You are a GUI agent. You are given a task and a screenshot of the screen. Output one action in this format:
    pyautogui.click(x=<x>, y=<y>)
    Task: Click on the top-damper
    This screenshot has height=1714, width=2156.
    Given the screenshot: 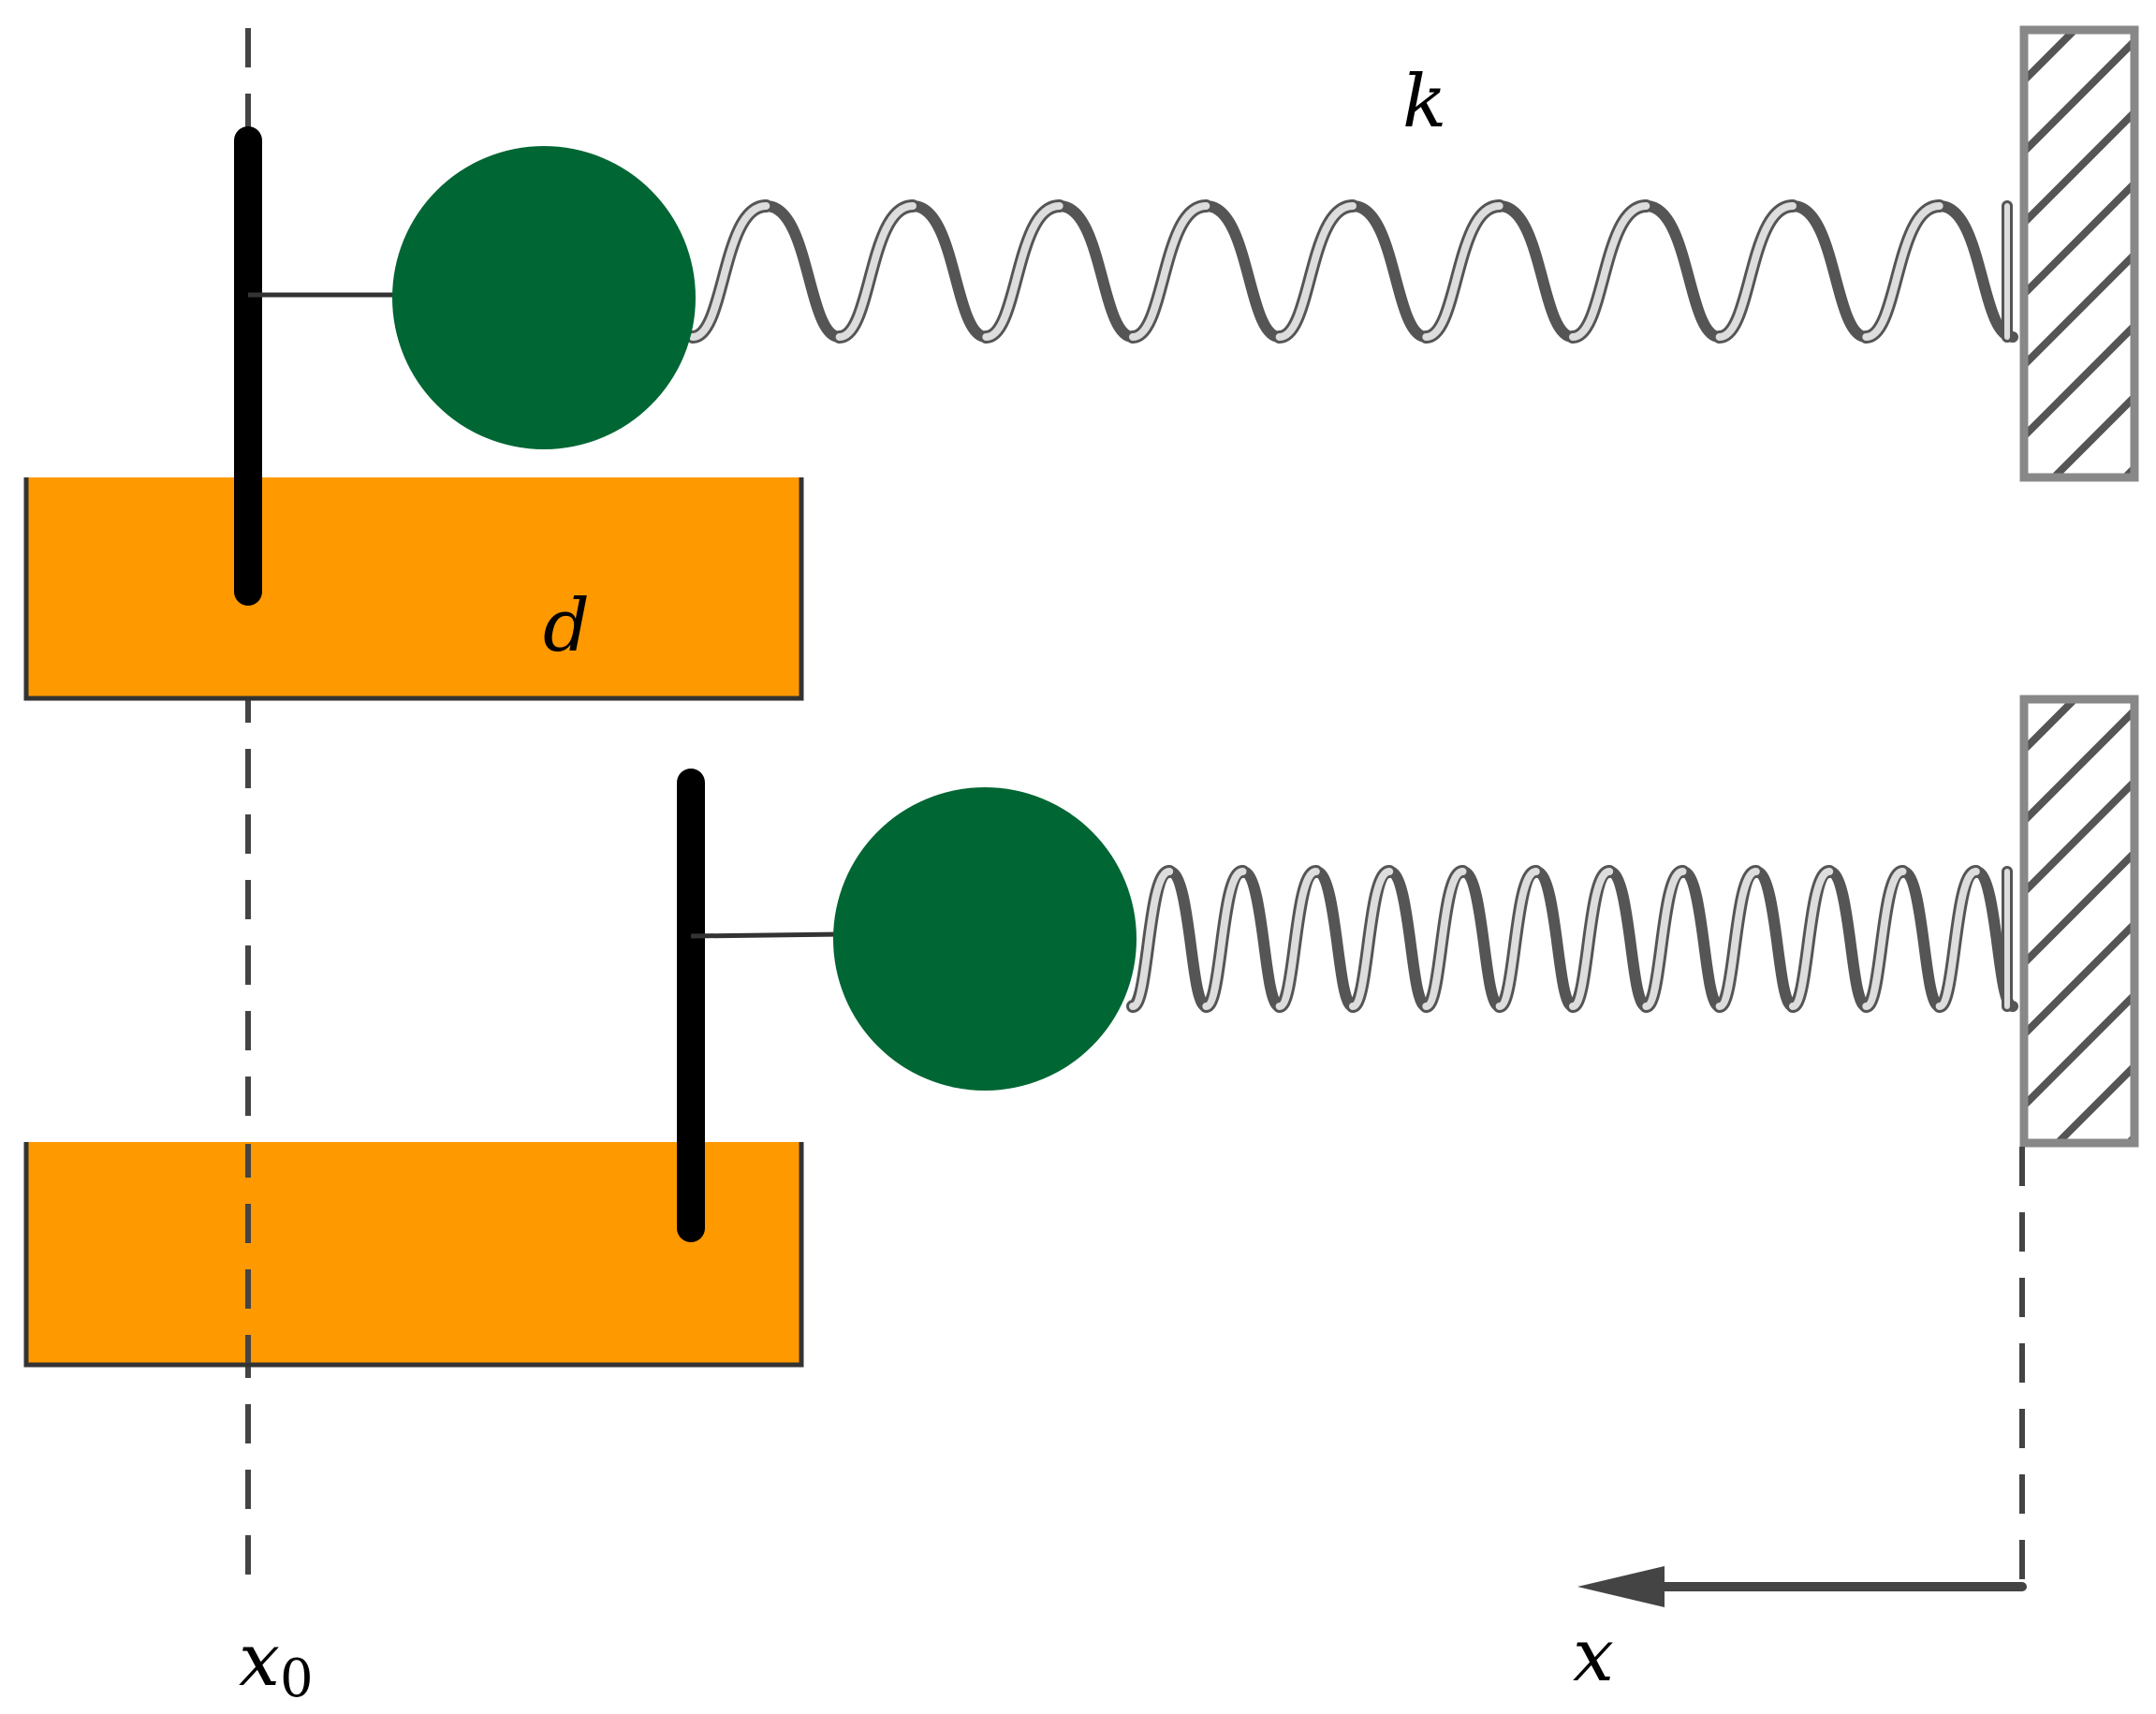 What is the action you would take?
    pyautogui.click(x=413, y=589)
    